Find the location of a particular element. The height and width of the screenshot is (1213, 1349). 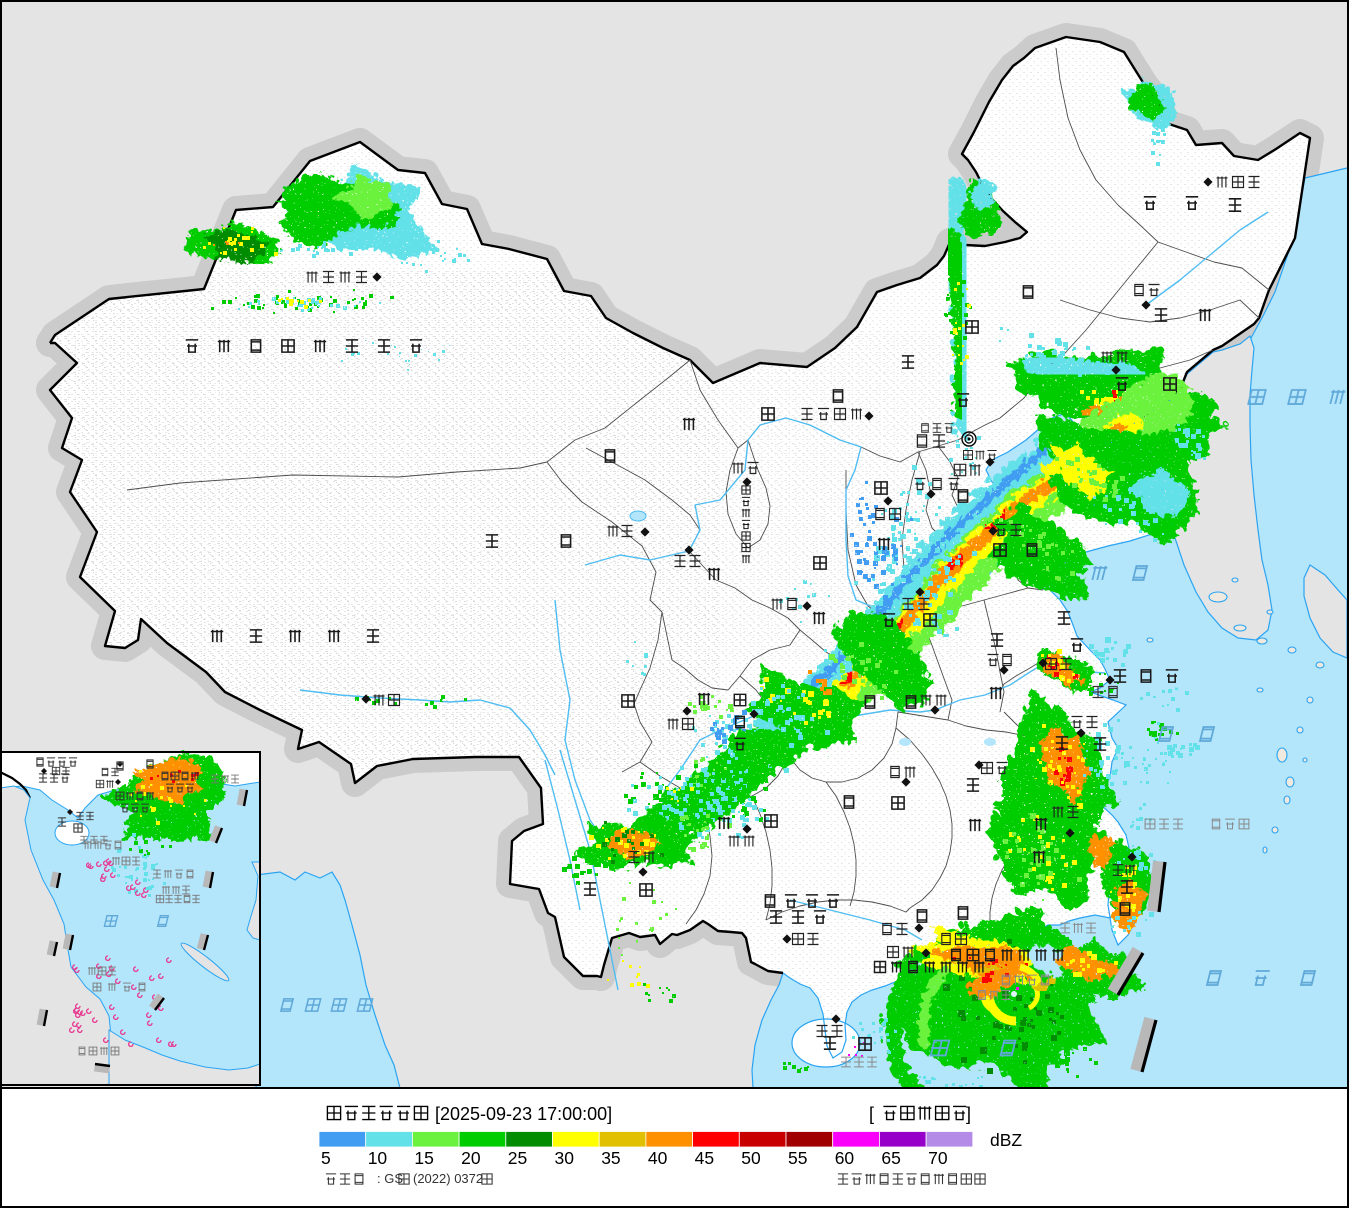

svg-text: [2025-09-23 17:00:00] is located at coordinates (523, 1114).